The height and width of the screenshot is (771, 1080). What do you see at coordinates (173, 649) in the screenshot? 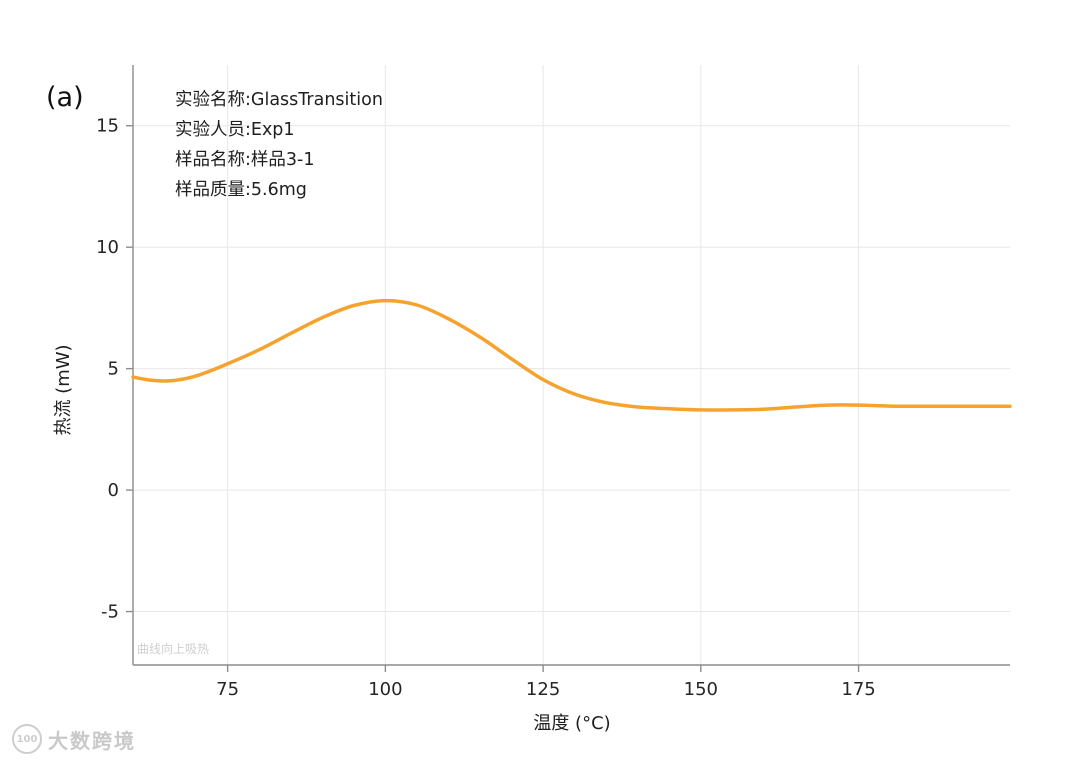
I see `endotherm-up-note-watermark: 曲线向上吸热` at bounding box center [173, 649].